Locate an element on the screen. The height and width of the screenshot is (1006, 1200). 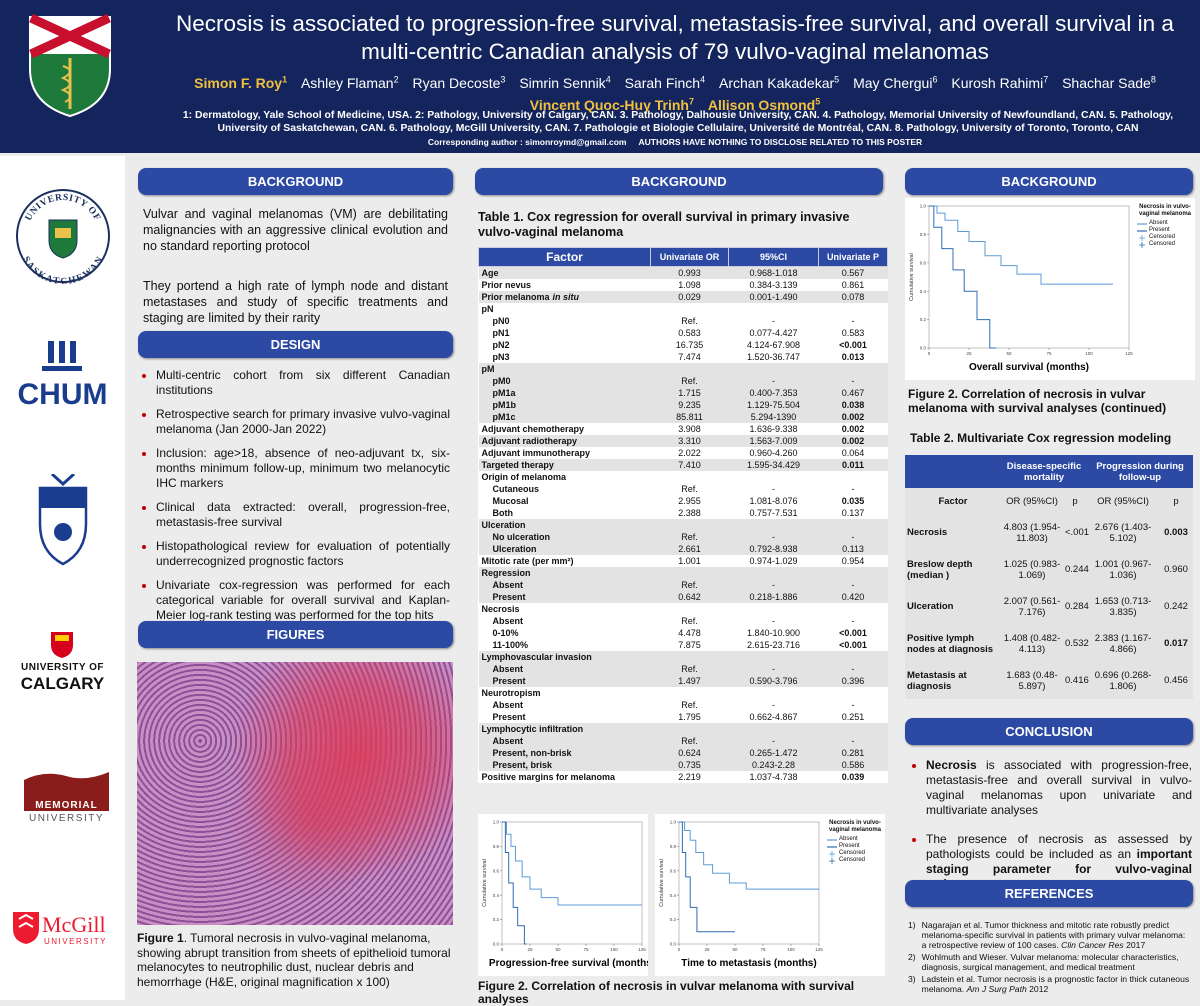
factor: pN2 is located at coordinates (501, 344).